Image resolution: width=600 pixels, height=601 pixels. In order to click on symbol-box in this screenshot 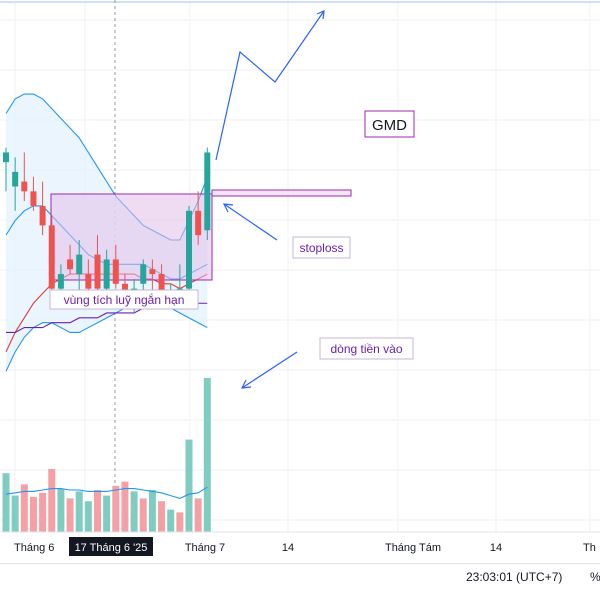, I will do `click(389, 124)`.